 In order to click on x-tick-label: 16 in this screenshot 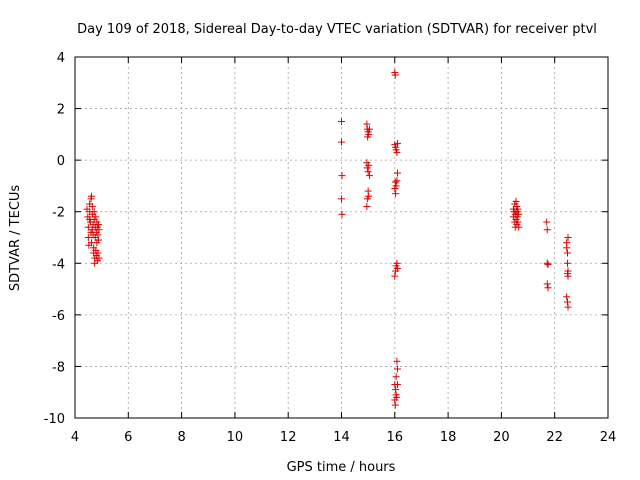, I will do `click(395, 437)`.